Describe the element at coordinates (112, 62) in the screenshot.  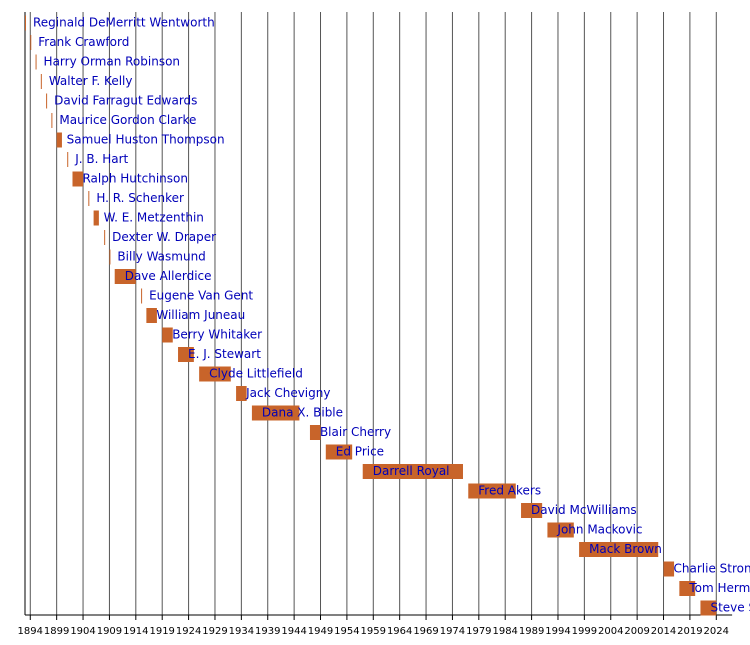
I see `coach-name: Harry Orman Robinson` at that location.